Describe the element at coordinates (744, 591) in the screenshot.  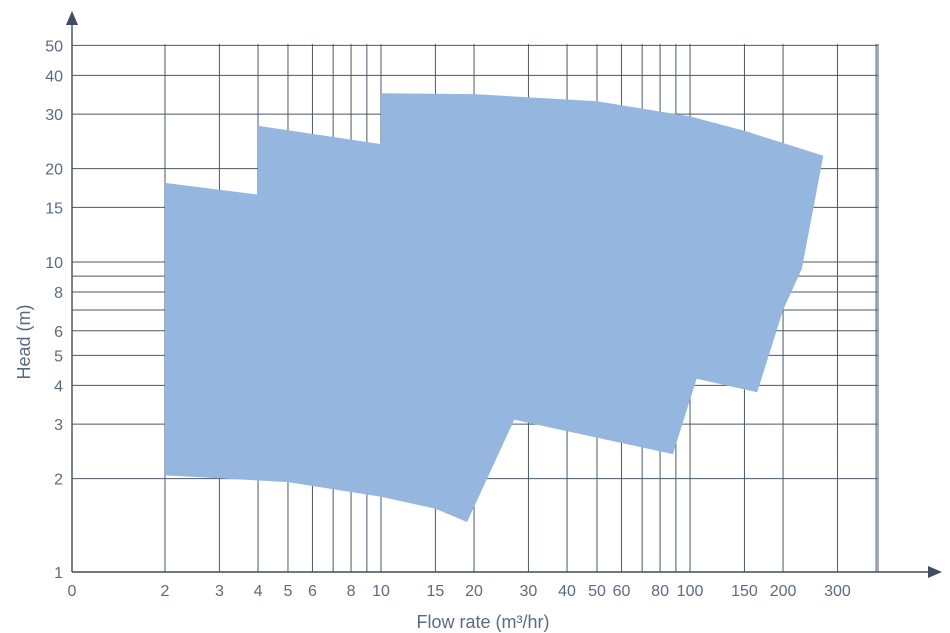
I see `x-tick-label: 150` at that location.